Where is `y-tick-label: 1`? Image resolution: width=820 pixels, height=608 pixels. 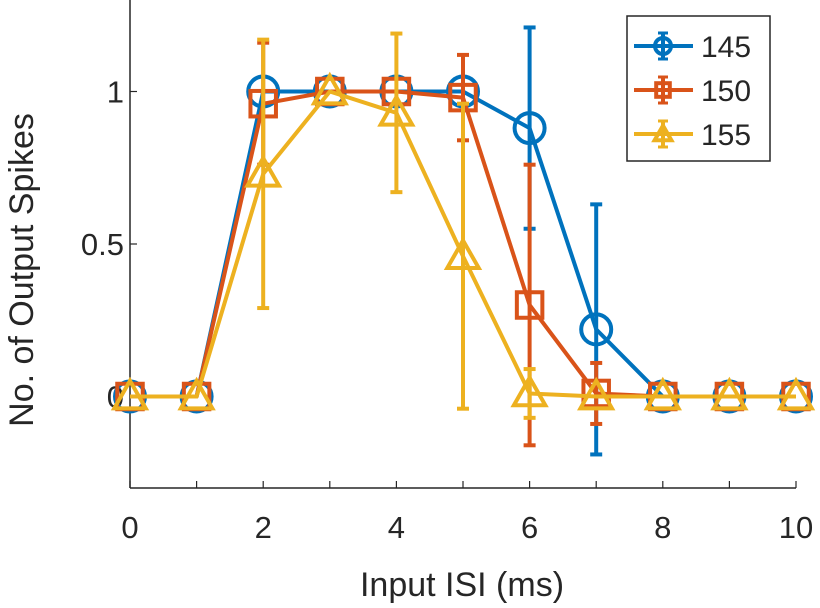 y-tick-label: 1 is located at coordinates (115, 92).